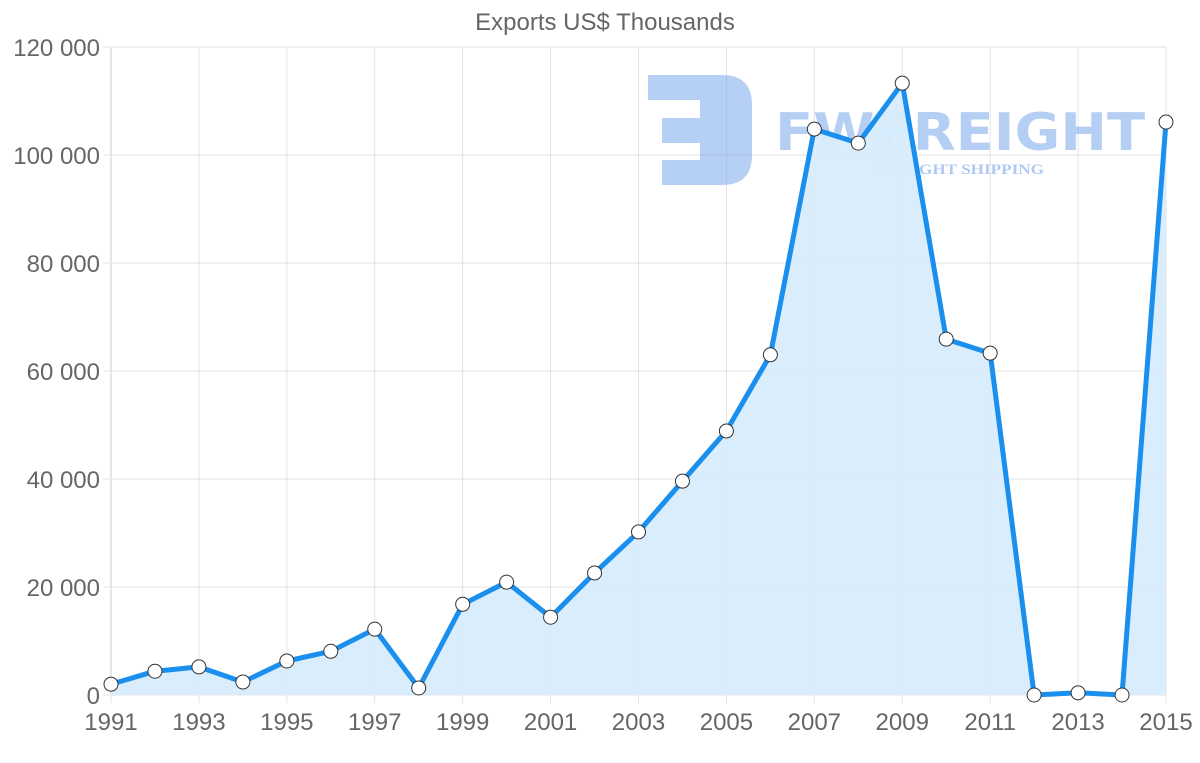 The image size is (1200, 763). I want to click on x-tick-label: 2003, so click(638, 722).